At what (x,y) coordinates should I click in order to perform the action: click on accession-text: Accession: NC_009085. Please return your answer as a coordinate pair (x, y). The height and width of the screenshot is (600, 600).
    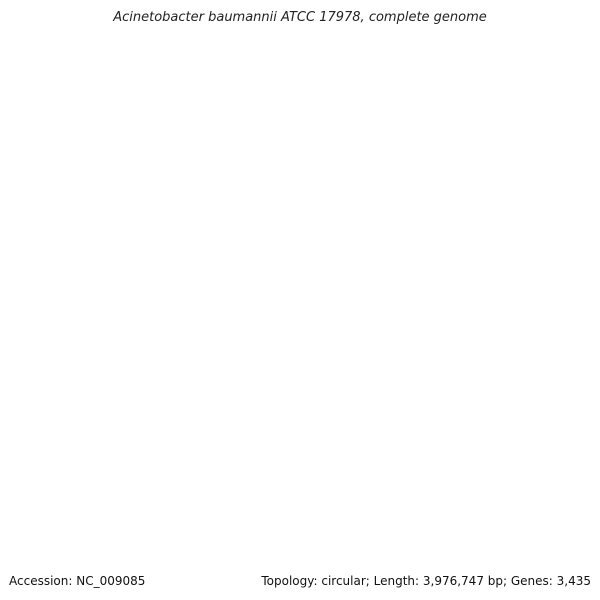
    Looking at the image, I should click on (77, 581).